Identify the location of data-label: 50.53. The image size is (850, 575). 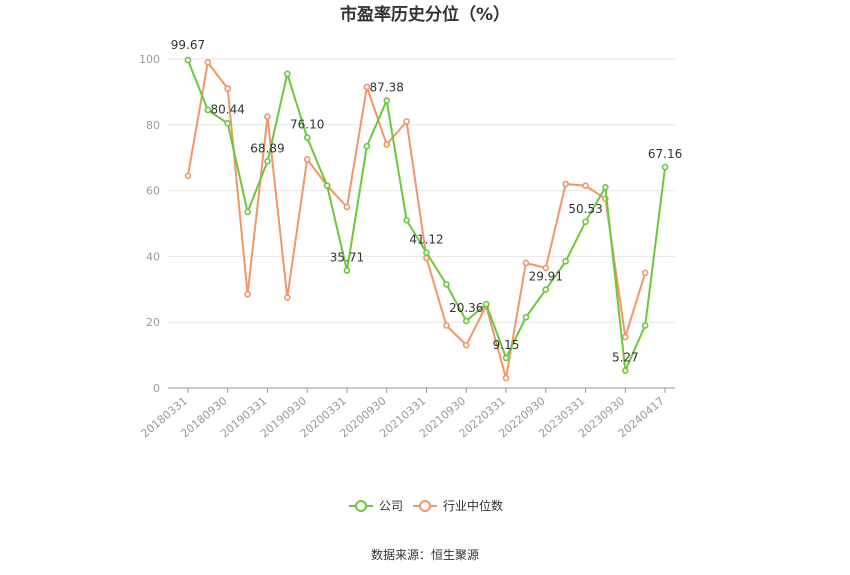
(585, 209).